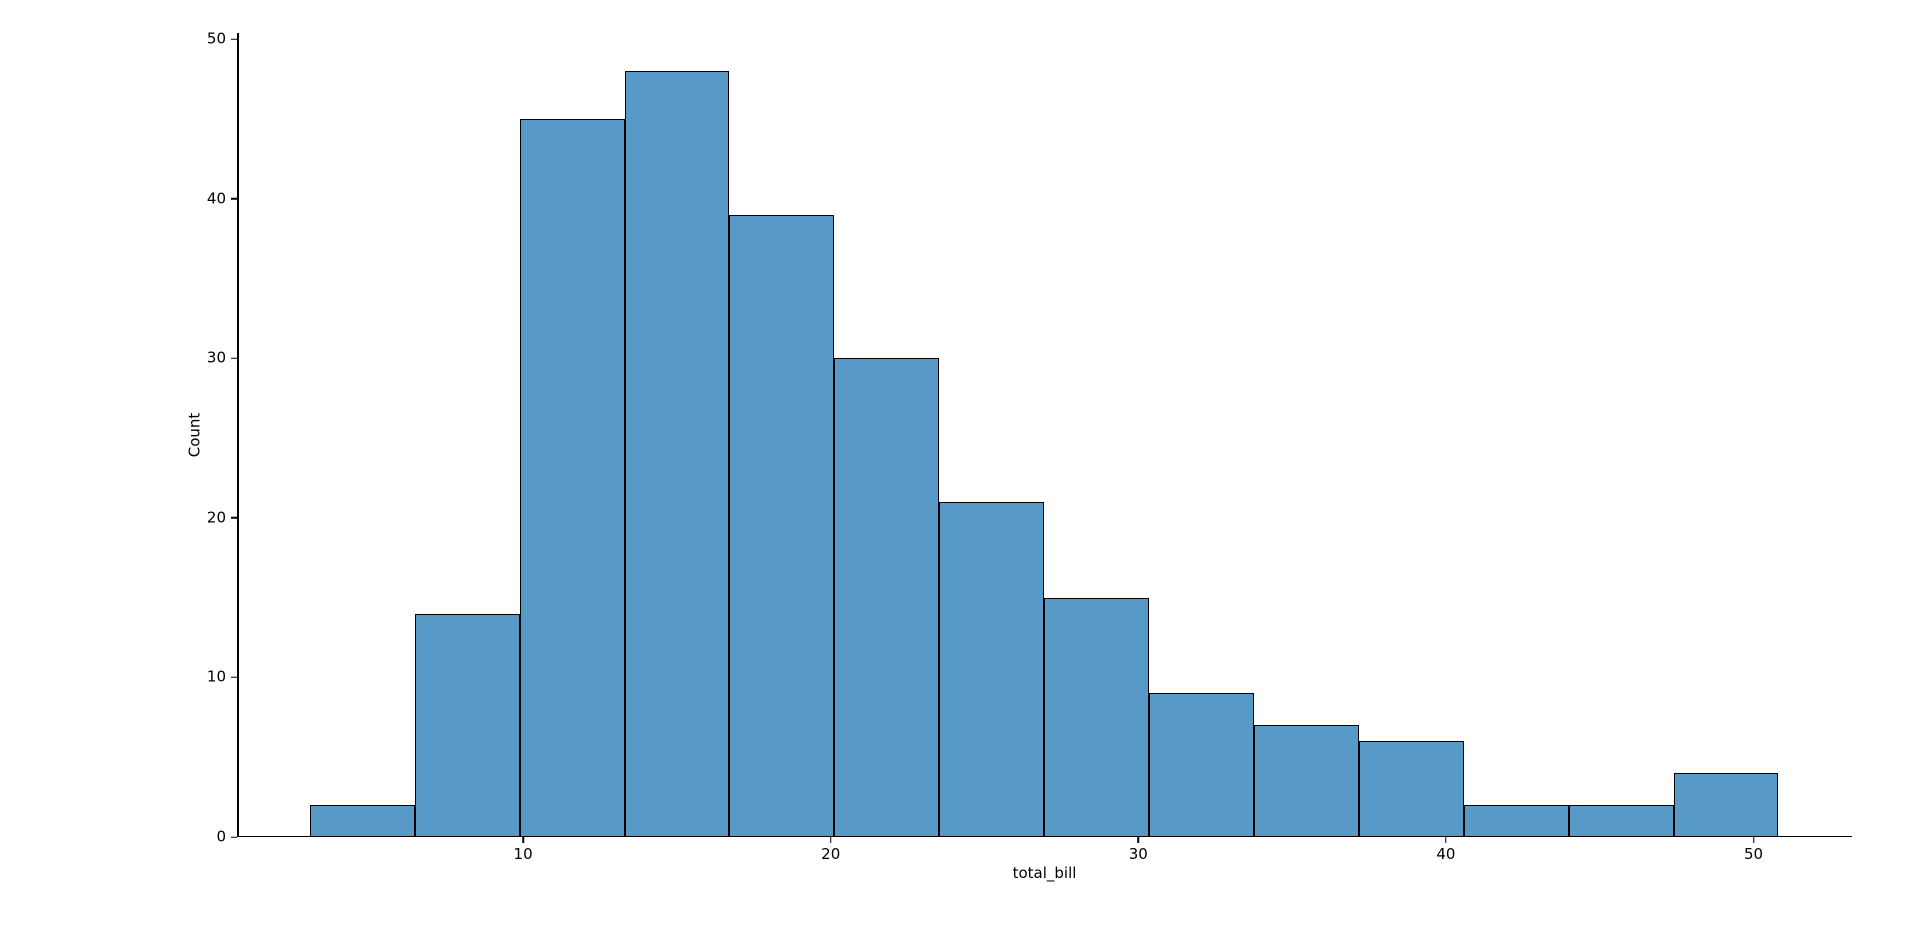 This screenshot has height=948, width=1907. I want to click on x-tick-label: 20, so click(831, 854).